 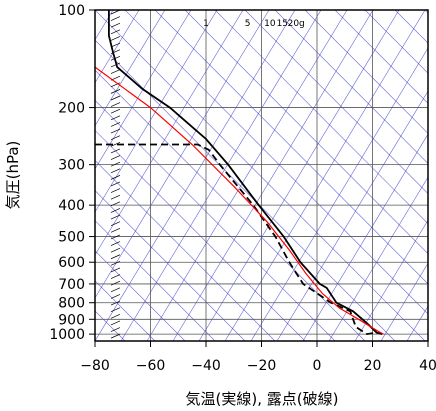 I want to click on y-tick-label: 200, so click(x=71, y=109).